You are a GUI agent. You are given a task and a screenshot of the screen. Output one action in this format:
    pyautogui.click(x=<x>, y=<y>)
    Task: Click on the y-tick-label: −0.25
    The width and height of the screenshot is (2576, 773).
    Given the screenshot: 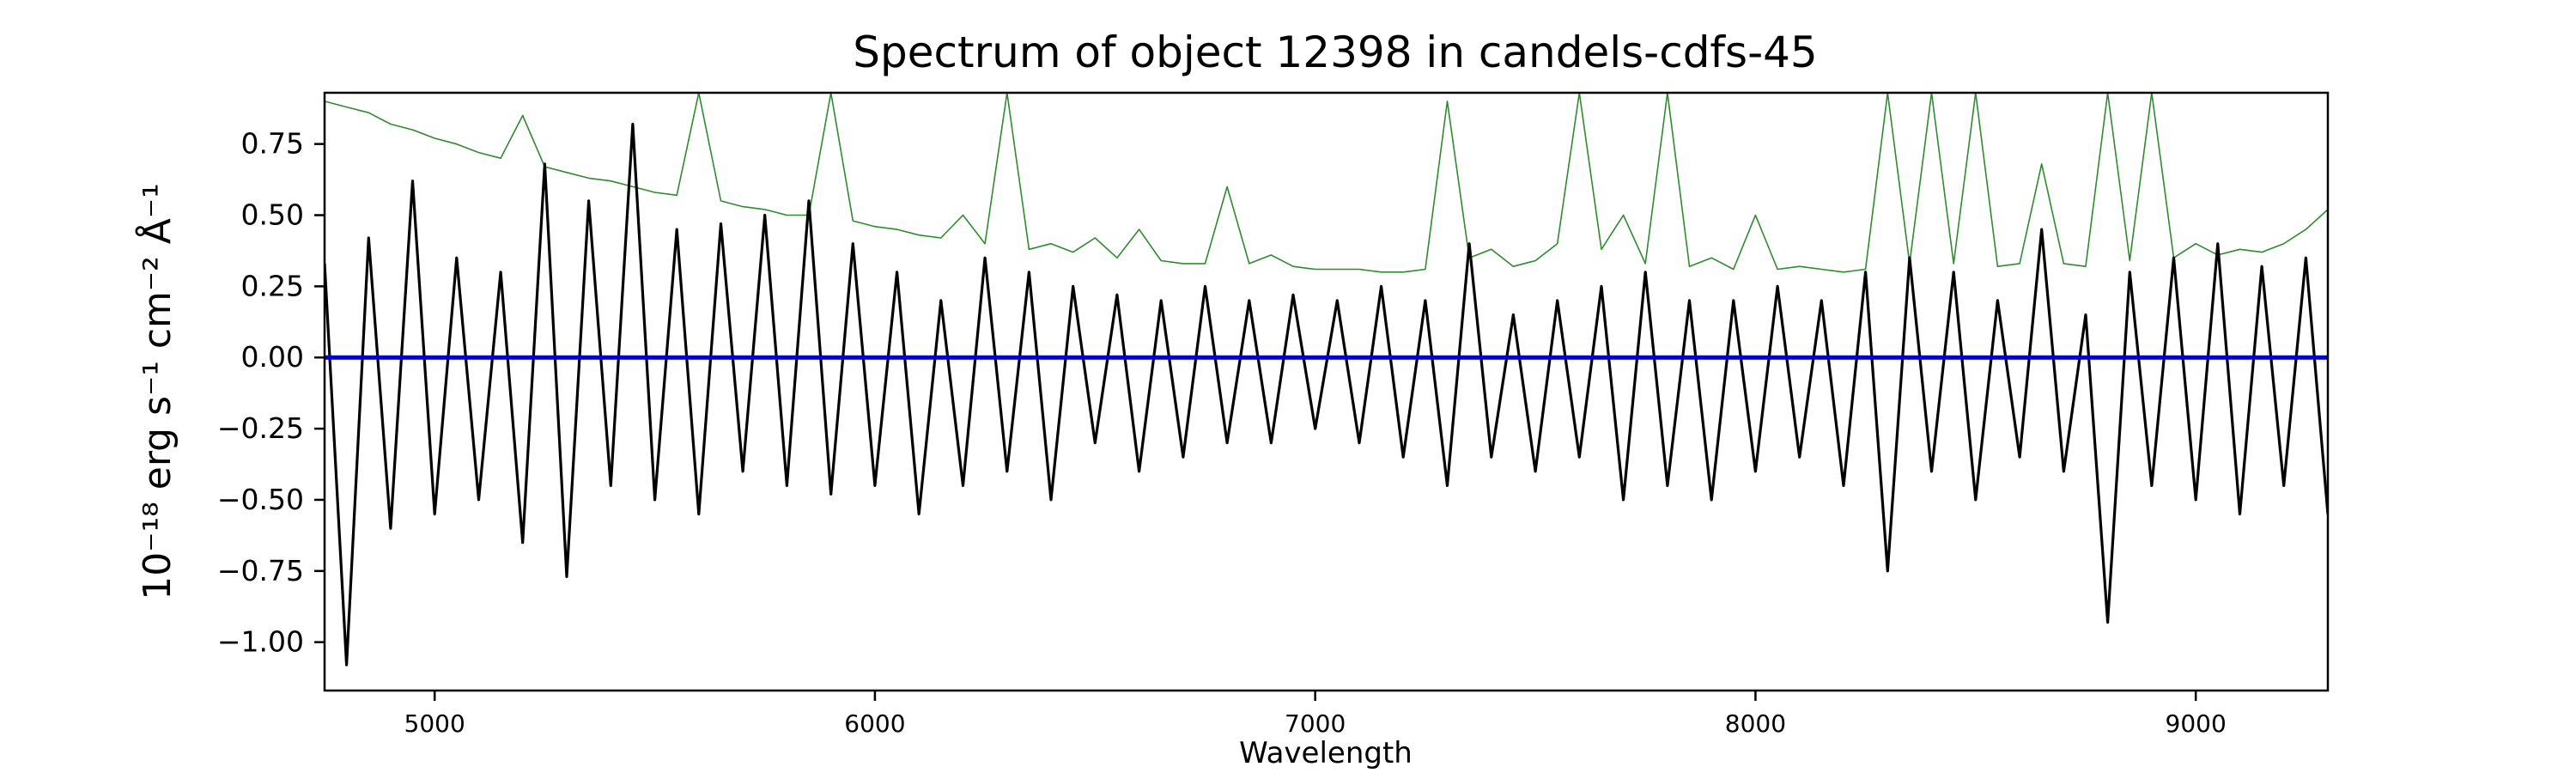 What is the action you would take?
    pyautogui.click(x=260, y=428)
    